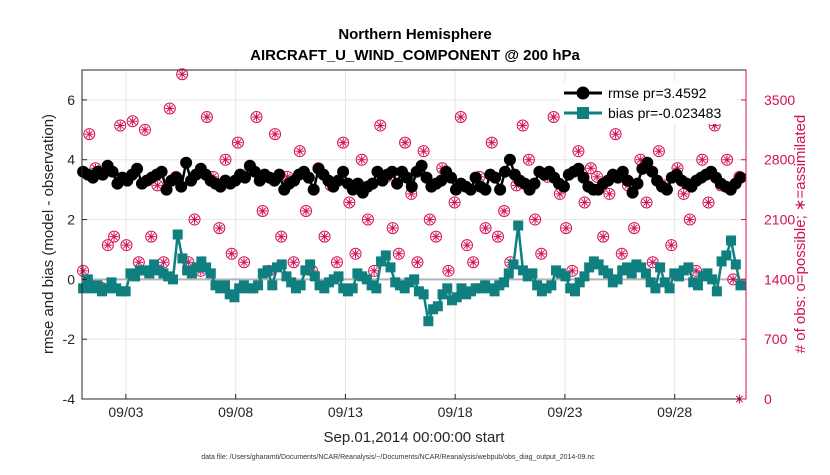  What do you see at coordinates (768, 399) in the screenshot?
I see `y-right-tick-label: 0` at bounding box center [768, 399].